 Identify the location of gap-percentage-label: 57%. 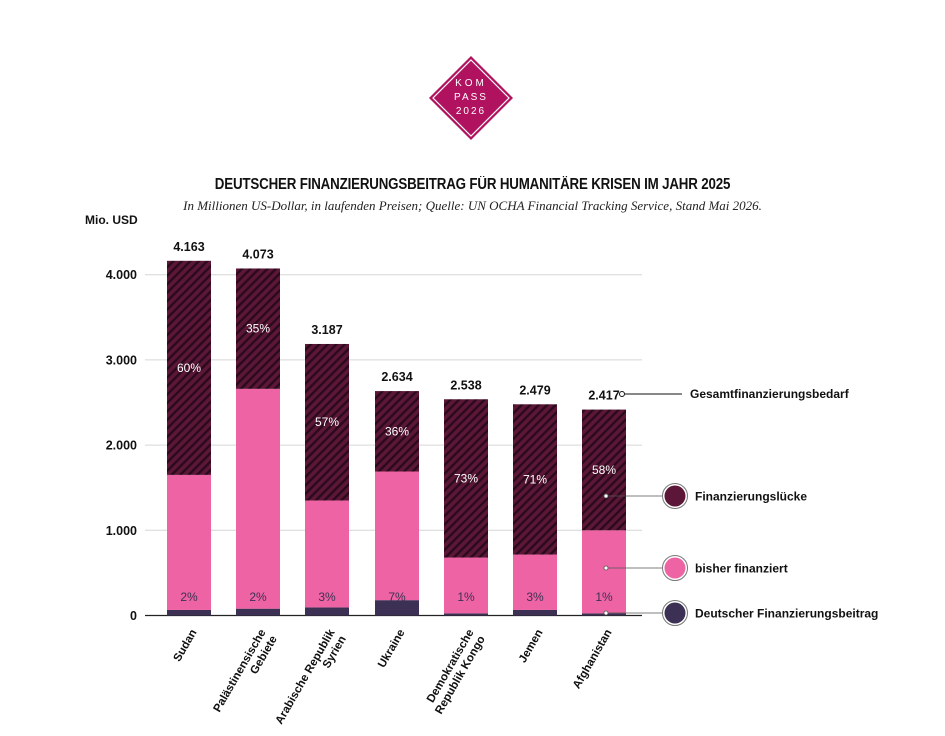
(327, 422).